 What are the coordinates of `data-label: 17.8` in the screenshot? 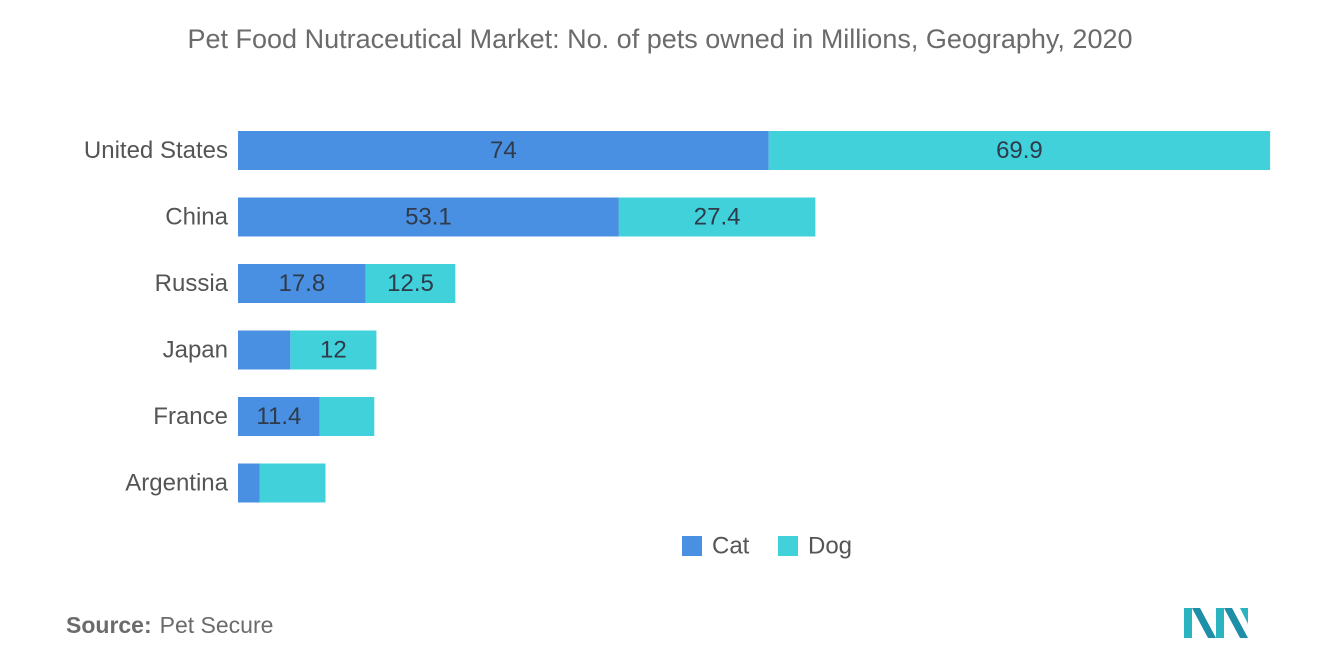 It's located at (301, 283).